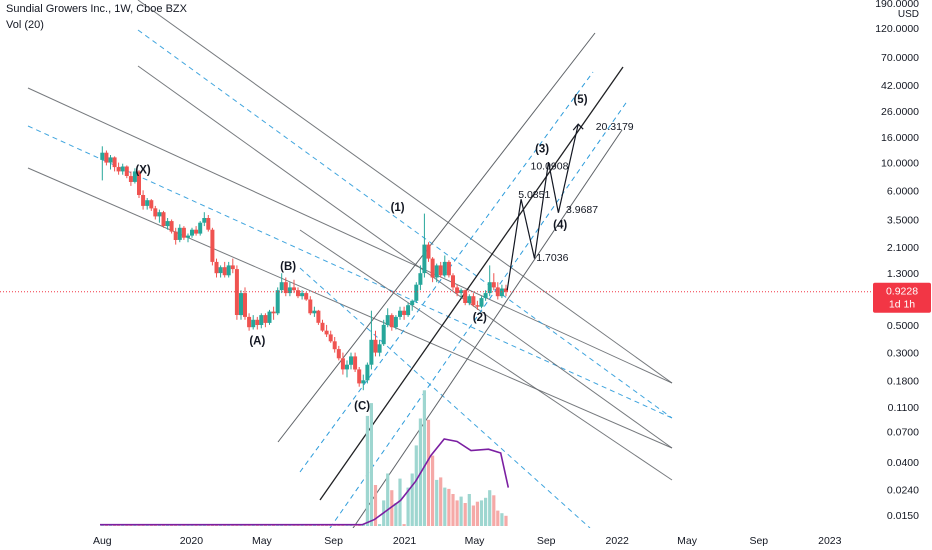 This screenshot has height=550, width=932. I want to click on wave-projection-path, so click(542, 207).